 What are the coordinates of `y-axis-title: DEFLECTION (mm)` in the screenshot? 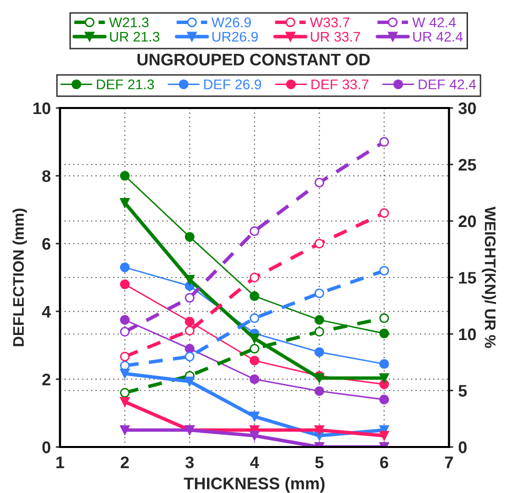 It's located at (19, 277).